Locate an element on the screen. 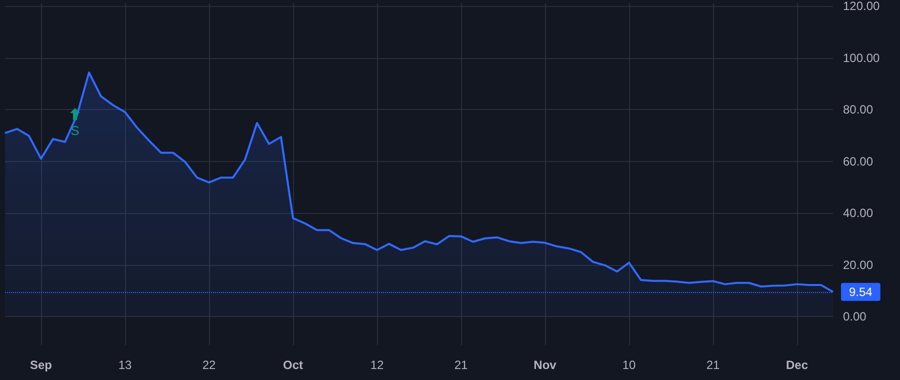  y-tick-label: 40.00 is located at coordinates (858, 213).